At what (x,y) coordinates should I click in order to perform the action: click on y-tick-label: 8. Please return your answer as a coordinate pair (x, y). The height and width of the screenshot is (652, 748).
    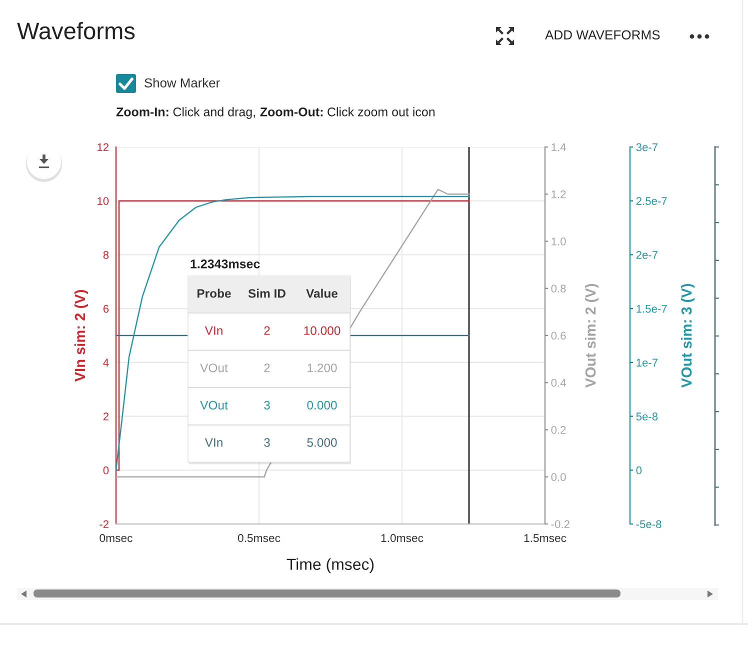
    Looking at the image, I should click on (106, 254).